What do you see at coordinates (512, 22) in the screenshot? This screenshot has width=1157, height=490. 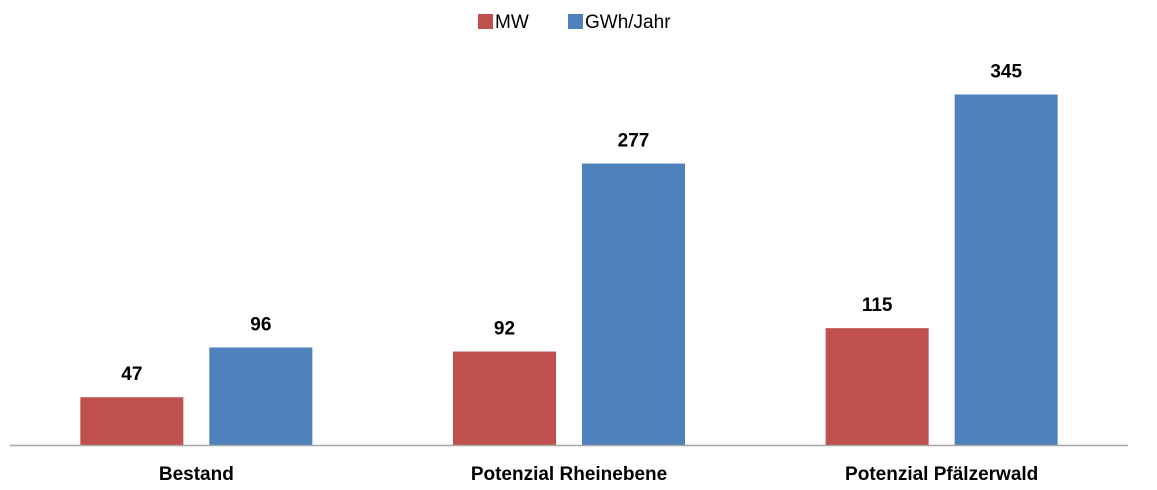 I see `legend-label-0: MW` at bounding box center [512, 22].